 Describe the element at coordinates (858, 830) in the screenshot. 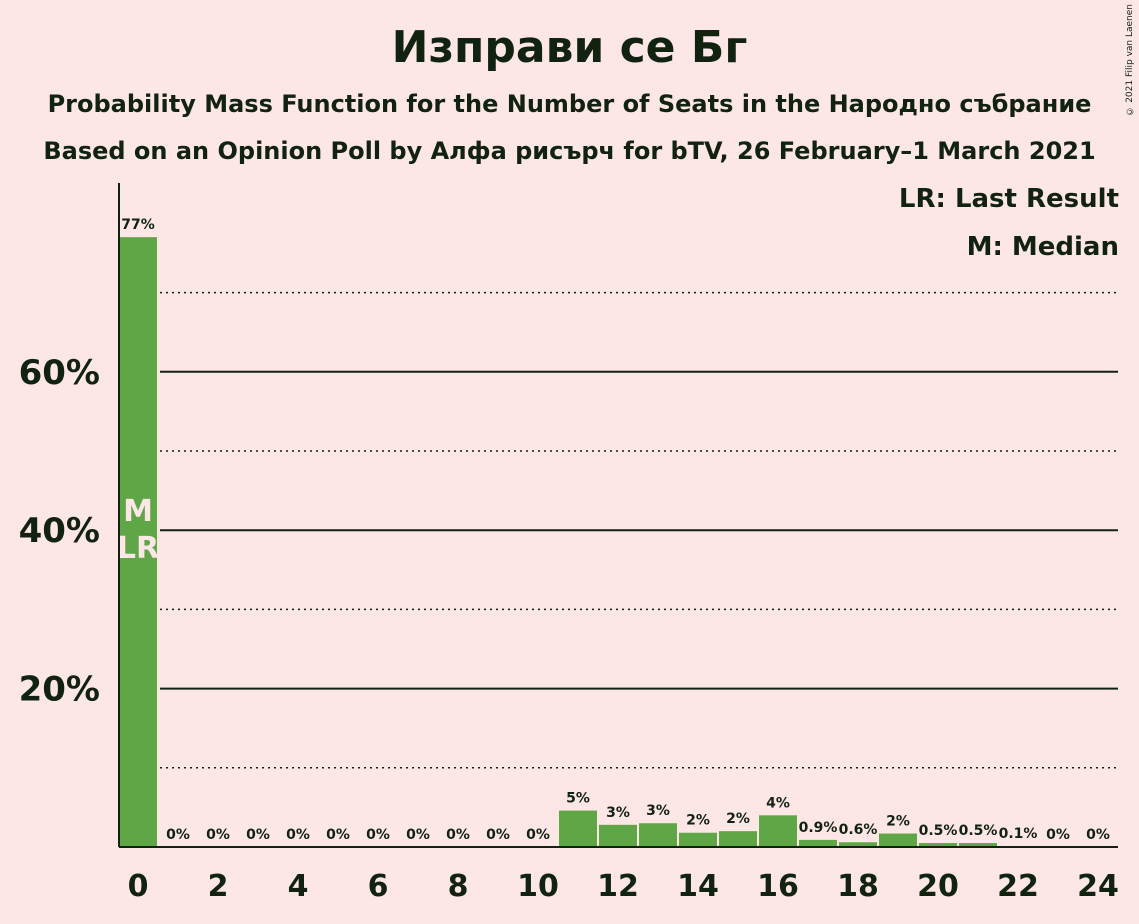

I see `bar-value-label: 0.6%` at that location.